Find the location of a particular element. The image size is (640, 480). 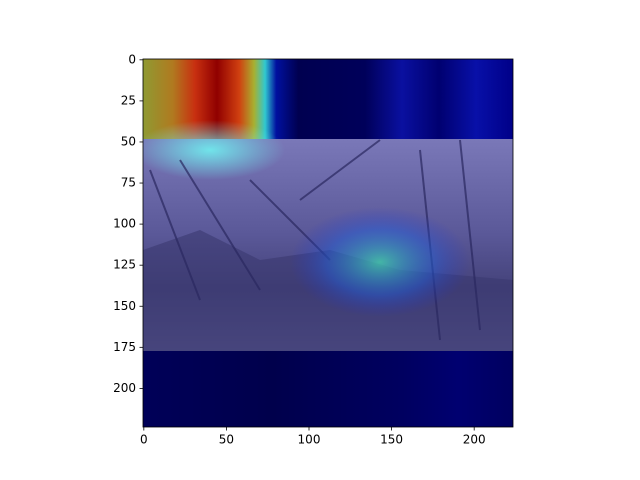

y-tick-label: 50 is located at coordinates (128, 141).